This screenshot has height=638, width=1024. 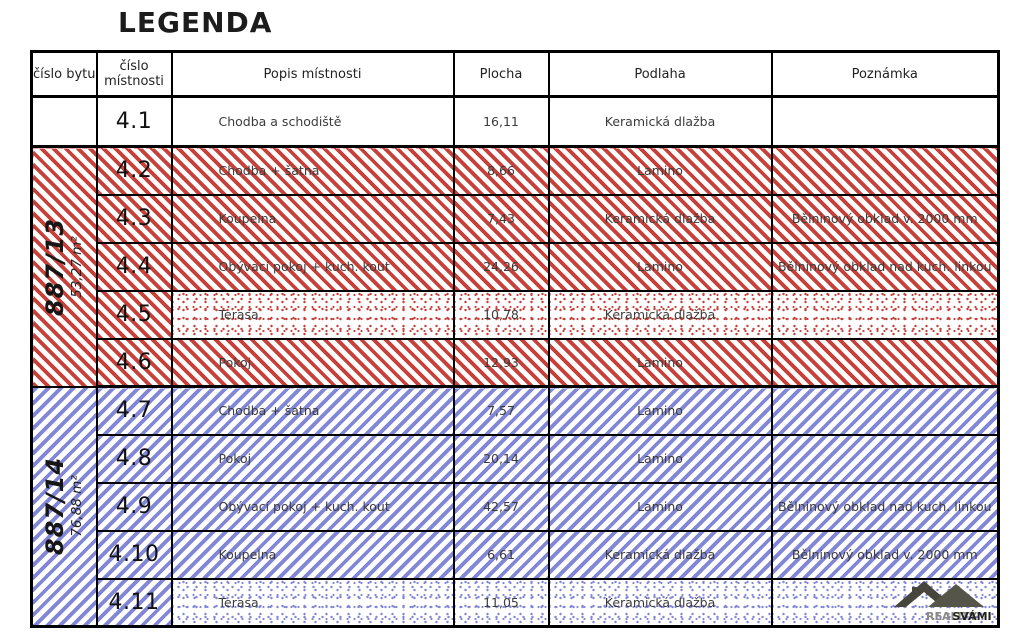 I want to click on room-description: Chodba a schodiště, so click(x=312, y=121).